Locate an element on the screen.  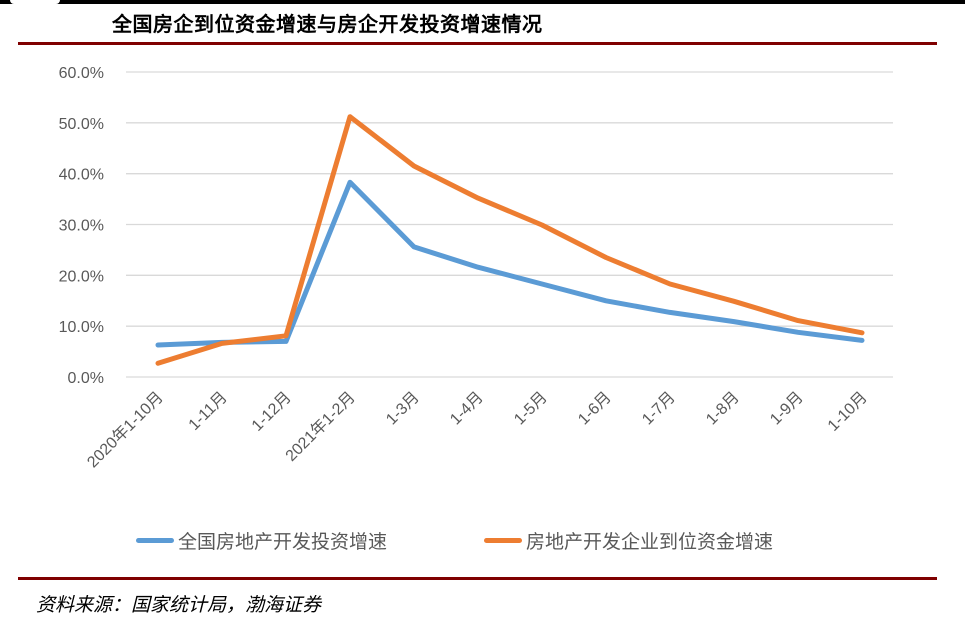
x-tick-label: 2020年1-10月 is located at coordinates (125, 429).